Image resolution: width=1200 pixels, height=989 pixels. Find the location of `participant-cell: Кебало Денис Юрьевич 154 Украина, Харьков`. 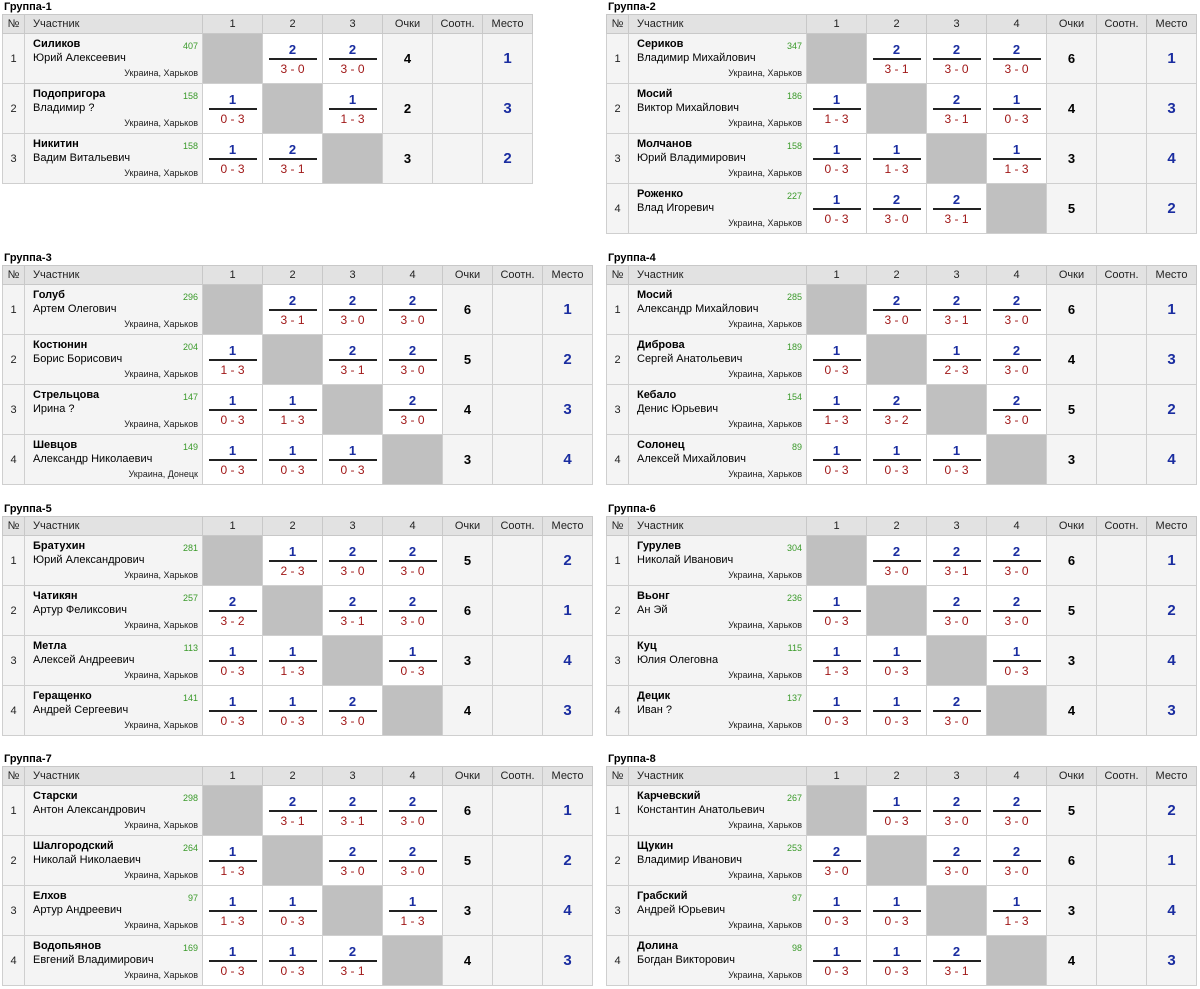

participant-cell: Кебало Денис Юрьевич 154 Украина, Харьков is located at coordinates (717, 409).